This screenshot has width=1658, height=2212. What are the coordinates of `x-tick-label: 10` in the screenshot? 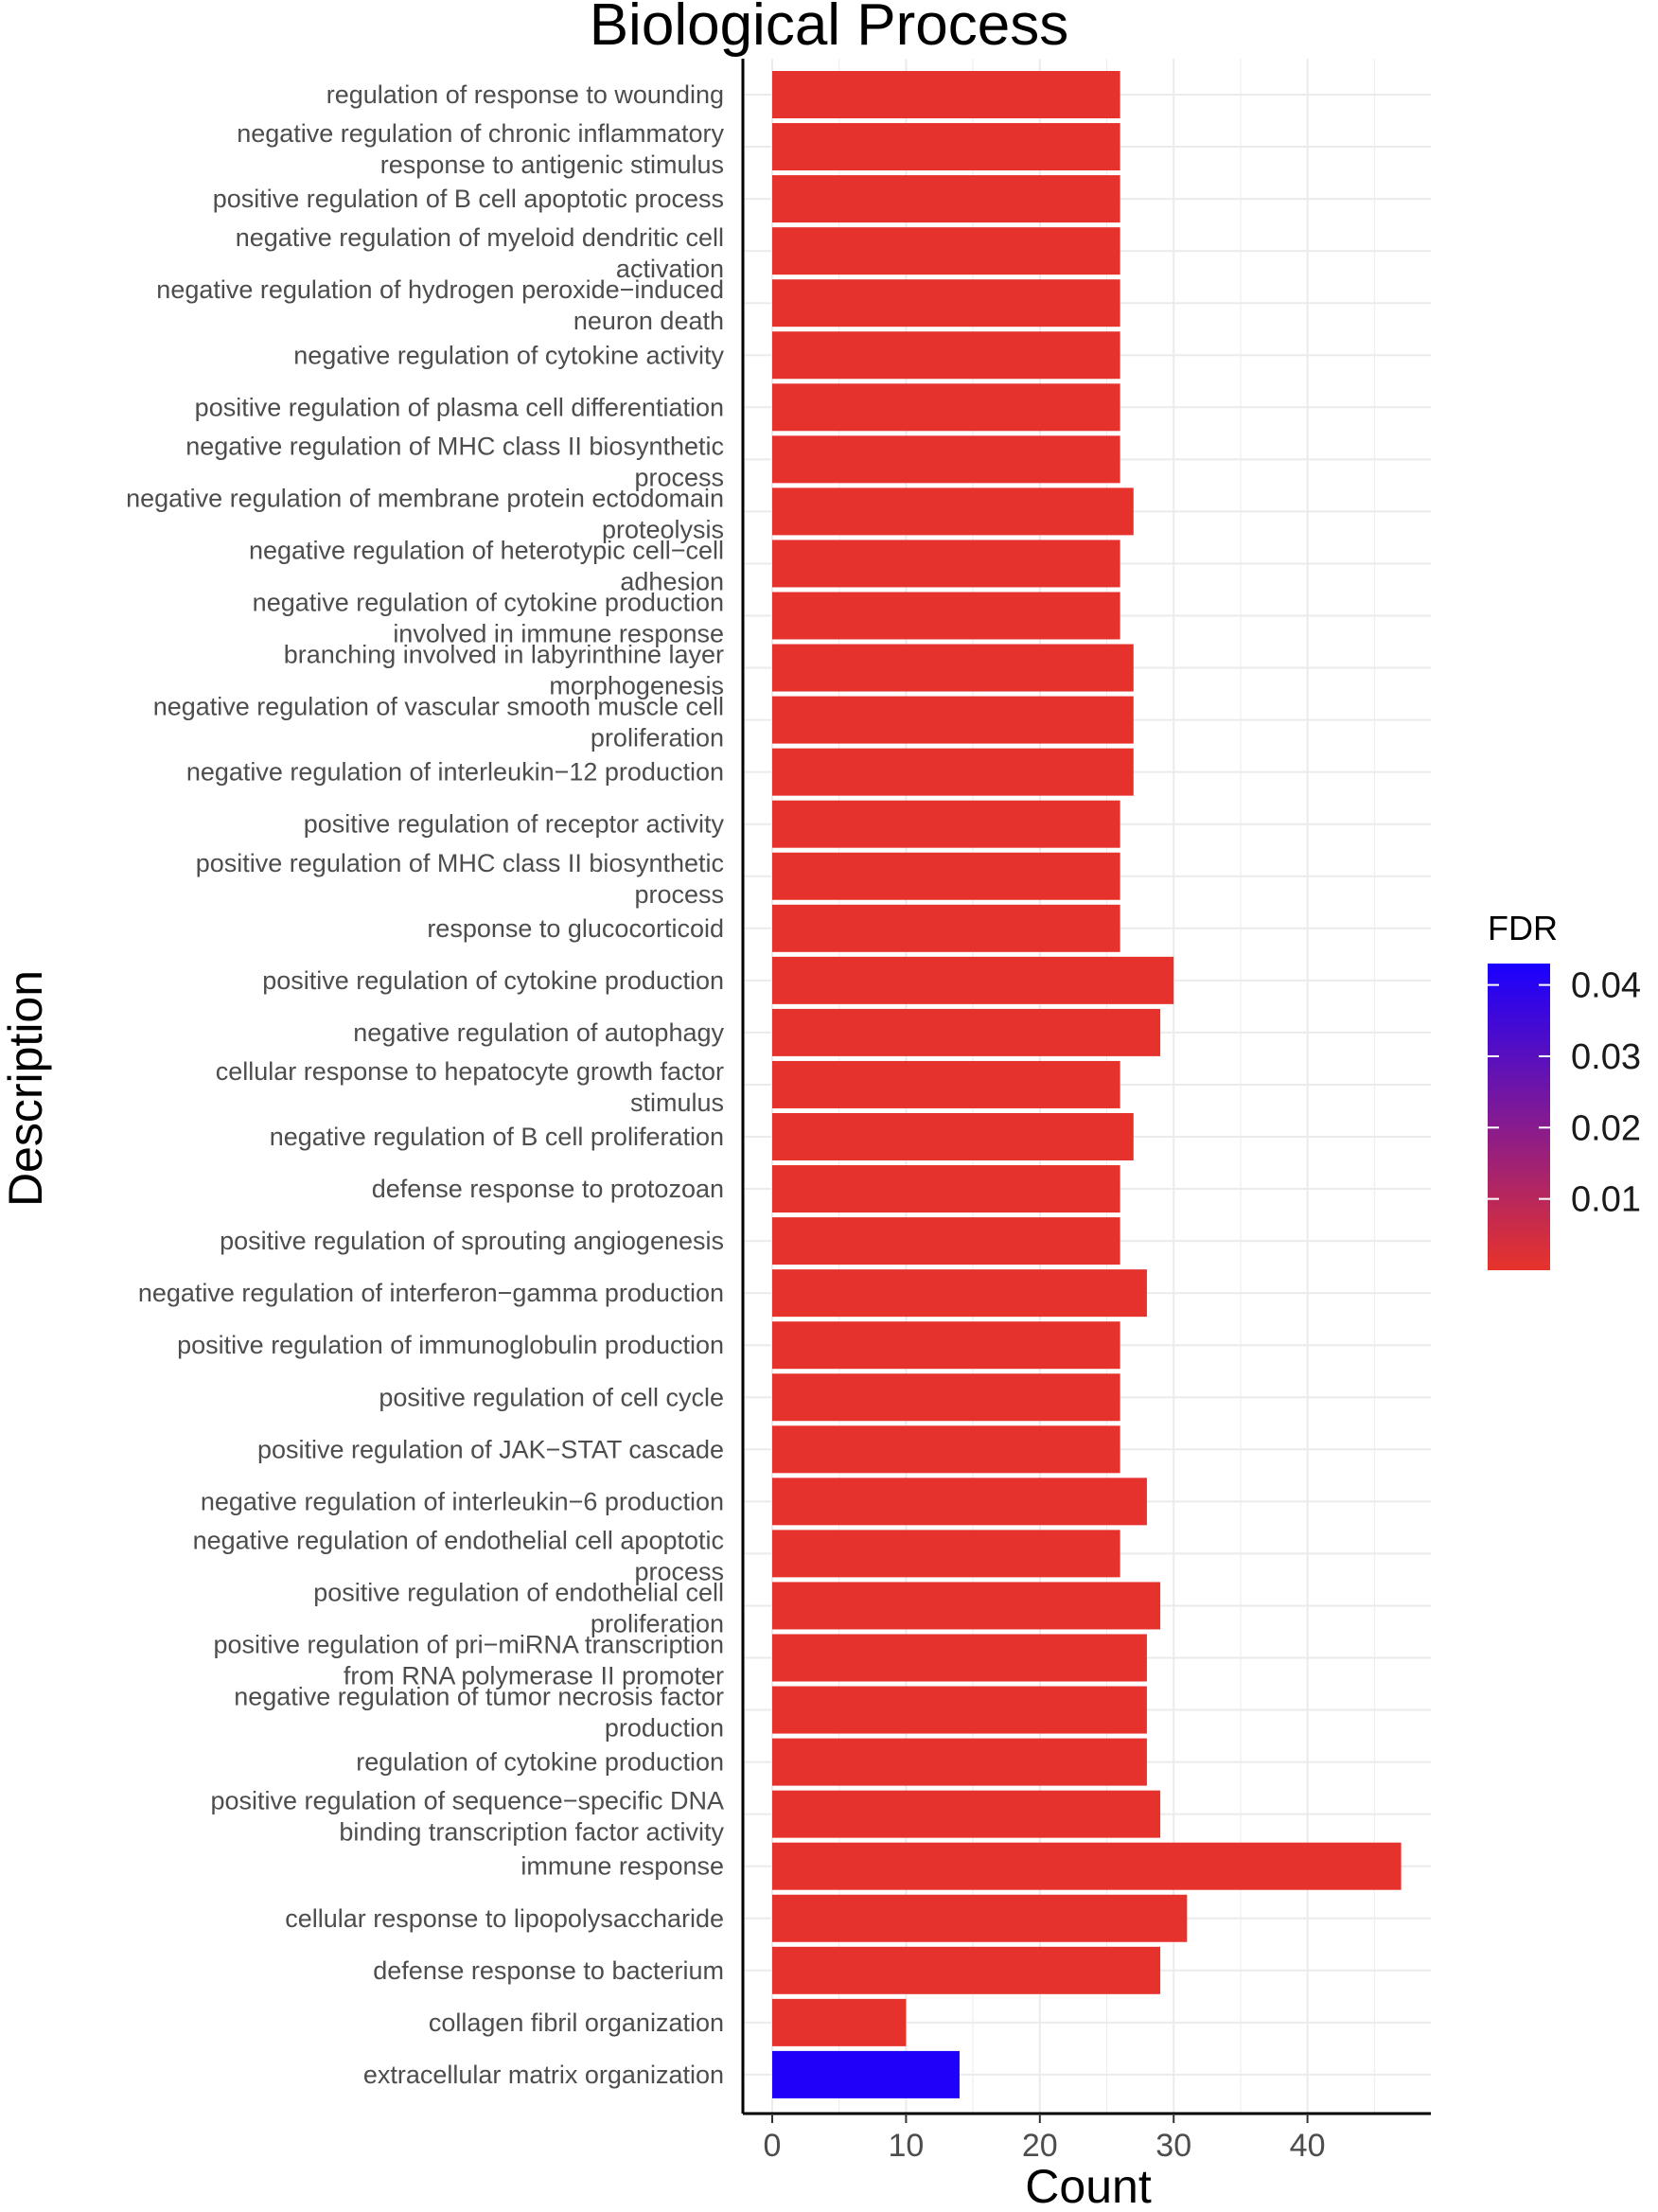 It's located at (906, 2146).